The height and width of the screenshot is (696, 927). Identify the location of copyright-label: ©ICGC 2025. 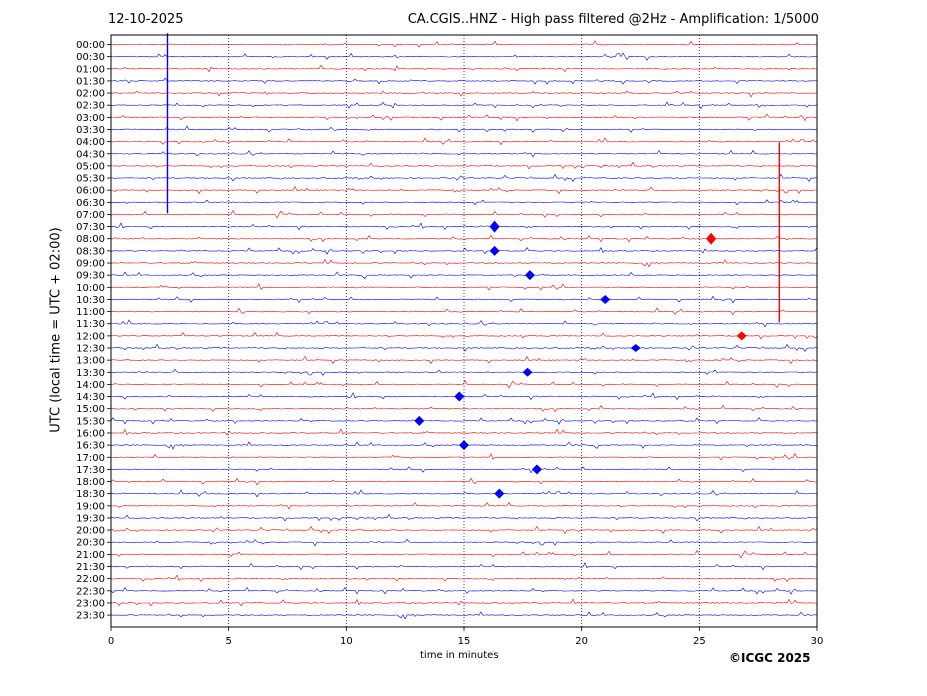
(770, 658).